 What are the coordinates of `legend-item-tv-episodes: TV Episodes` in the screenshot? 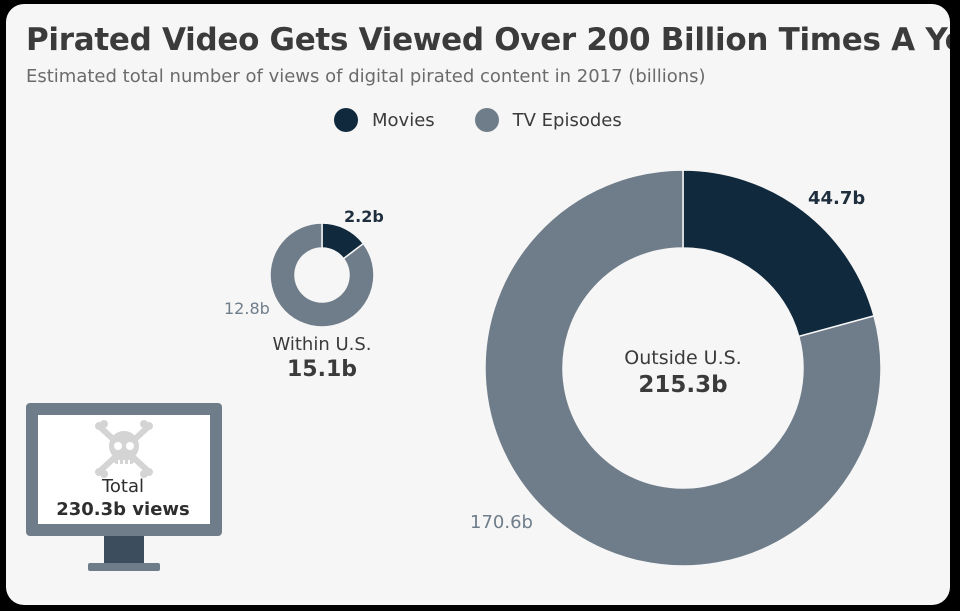 It's located at (548, 120).